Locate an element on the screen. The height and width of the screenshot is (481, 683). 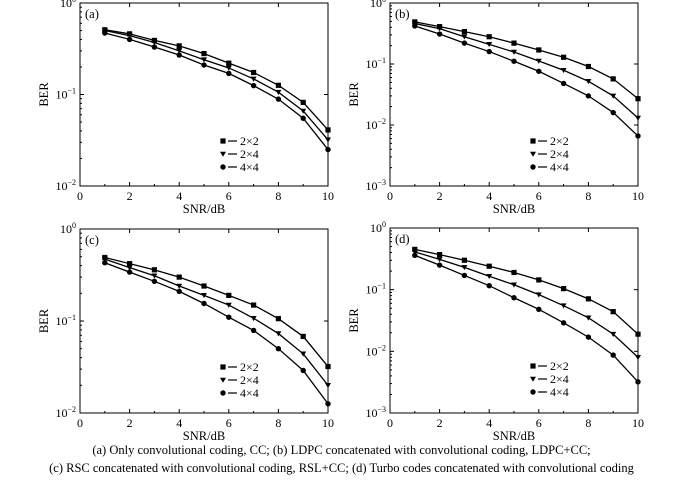
legend-entry: 2×4 is located at coordinates (549, 379).